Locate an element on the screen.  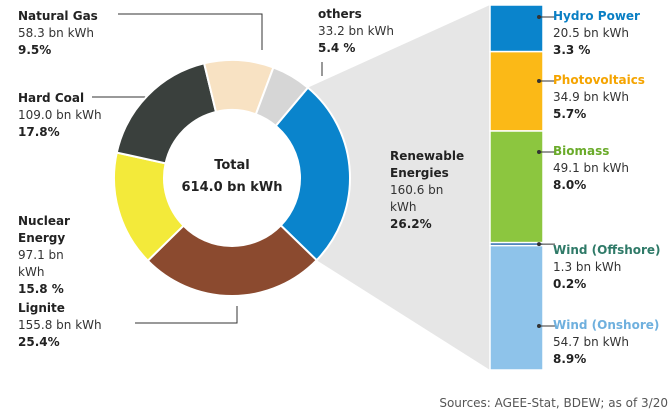
center-title: Total is located at coordinates (232, 165).